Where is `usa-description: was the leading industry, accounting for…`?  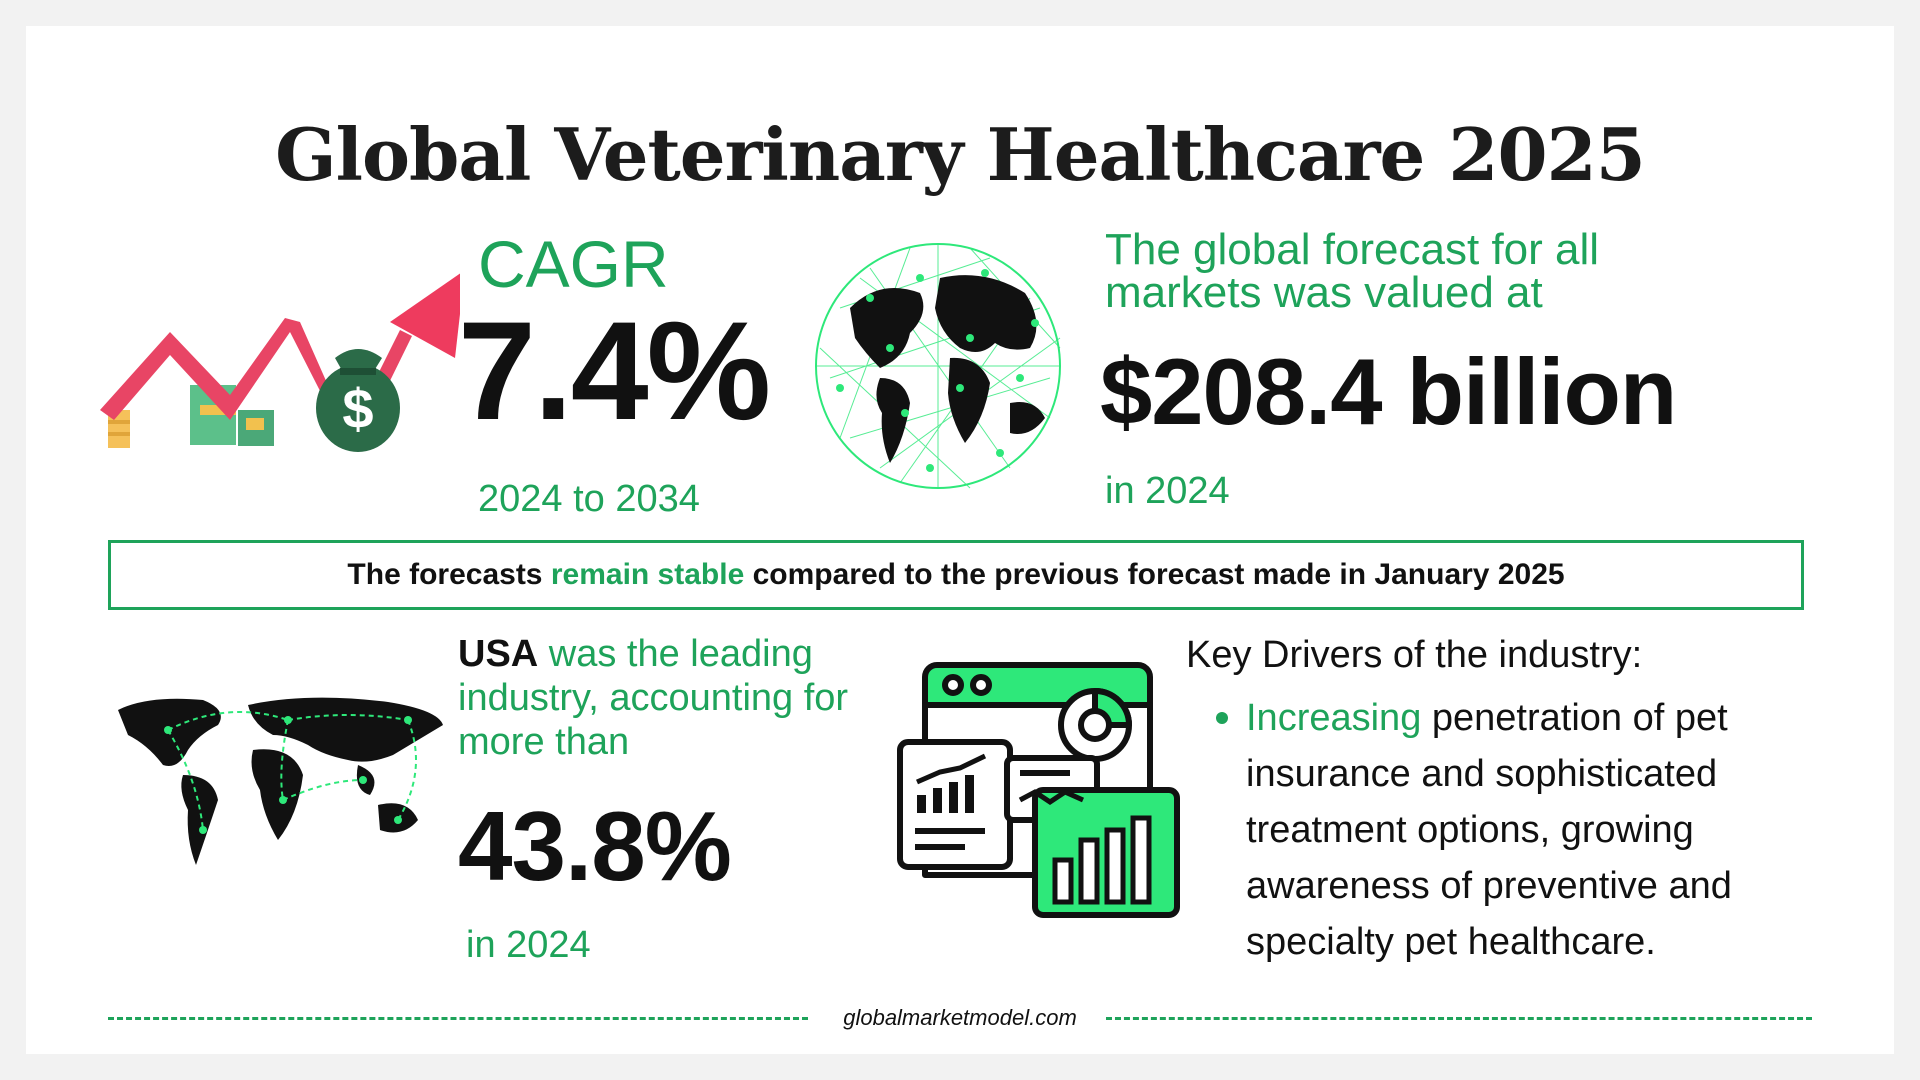 usa-description: was the leading industry, accounting for… is located at coordinates (653, 698).